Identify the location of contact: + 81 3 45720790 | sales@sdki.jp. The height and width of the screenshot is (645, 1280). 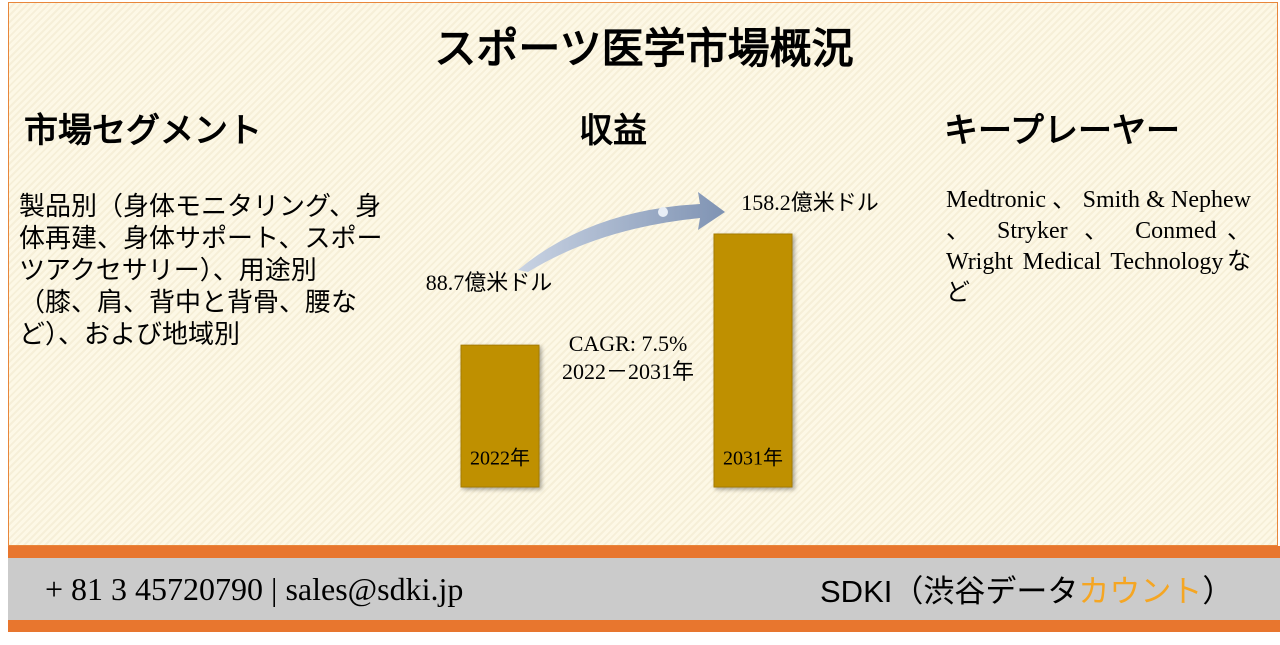
(254, 589).